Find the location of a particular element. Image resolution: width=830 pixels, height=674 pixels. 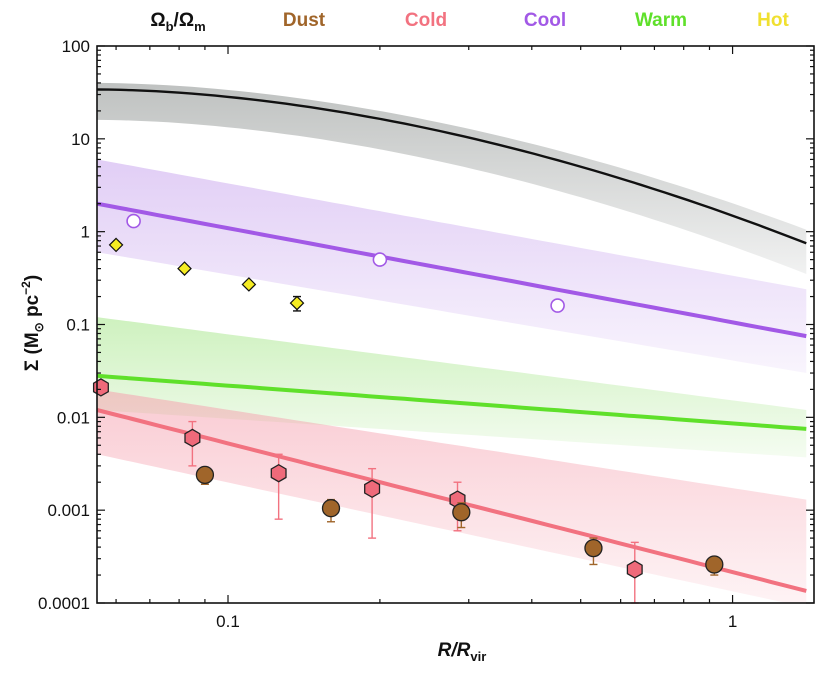

y-tick-label: 1 is located at coordinates (85, 232).